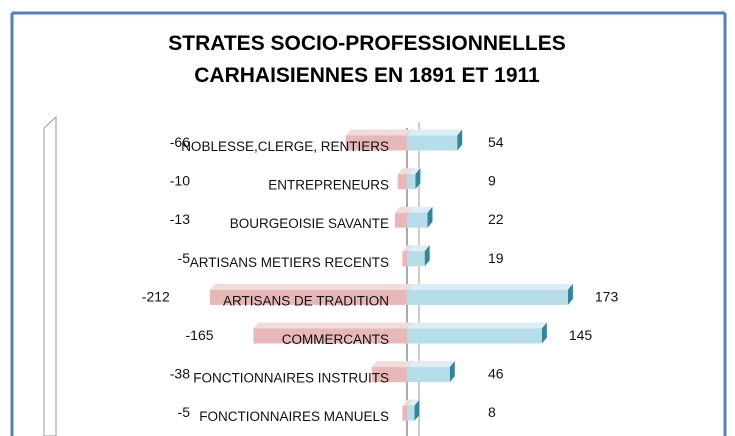  Describe the element at coordinates (581, 335) in the screenshot. I see `value-label-1911-5: 145` at that location.